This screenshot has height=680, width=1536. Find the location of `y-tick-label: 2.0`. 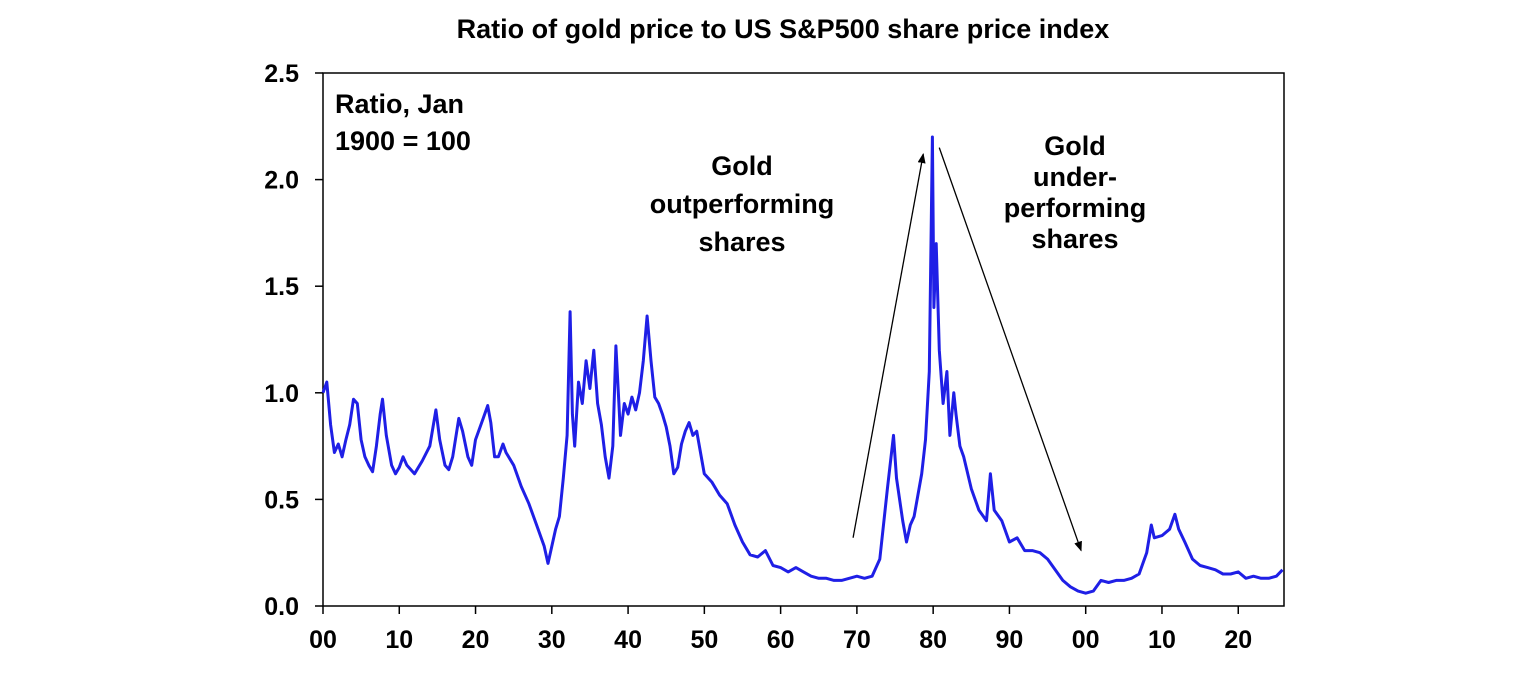

y-tick-label: 2.0 is located at coordinates (281, 181).